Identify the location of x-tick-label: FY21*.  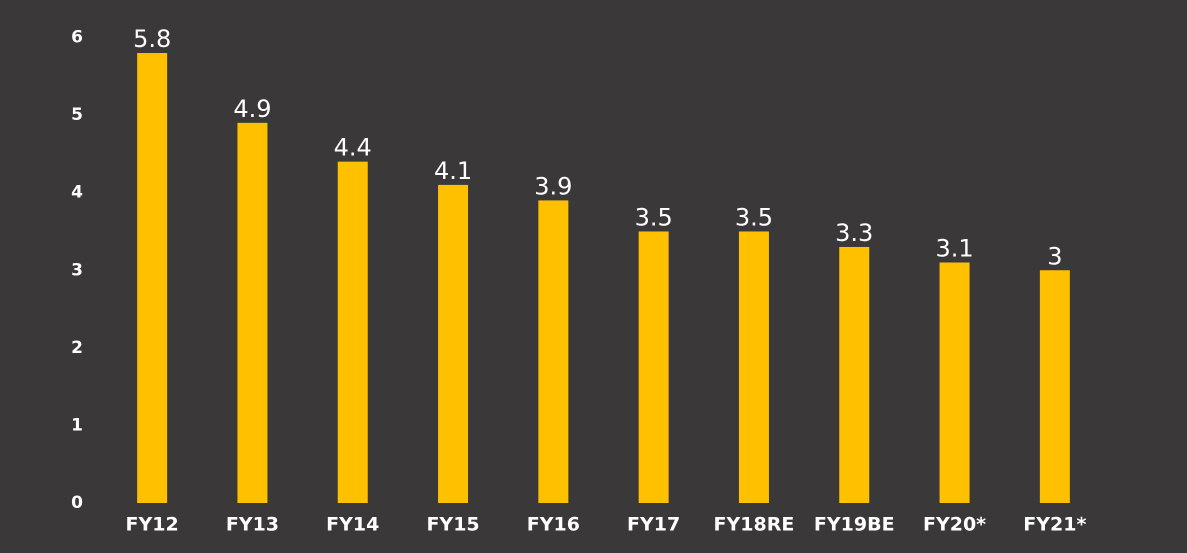
(1054, 525).